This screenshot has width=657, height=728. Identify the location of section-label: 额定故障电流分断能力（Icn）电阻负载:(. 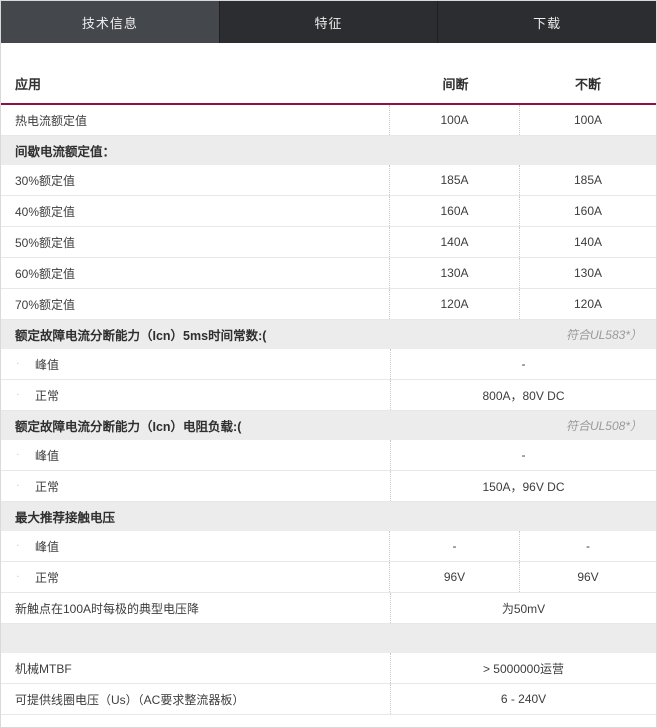
(128, 427).